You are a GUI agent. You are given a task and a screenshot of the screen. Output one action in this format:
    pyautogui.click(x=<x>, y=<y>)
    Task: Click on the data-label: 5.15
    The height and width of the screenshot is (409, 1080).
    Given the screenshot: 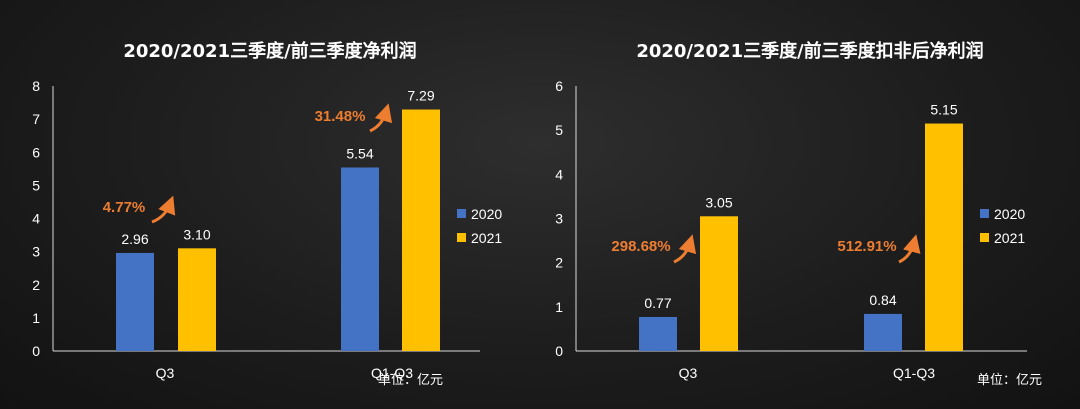 What is the action you would take?
    pyautogui.click(x=943, y=110)
    